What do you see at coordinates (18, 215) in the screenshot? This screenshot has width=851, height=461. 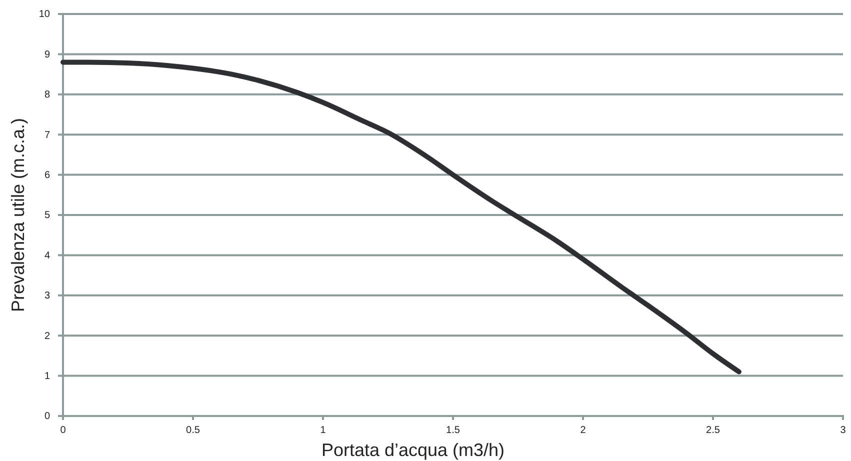 I see `y-axis-title: Prevalenza utile (m.c.a.)` at bounding box center [18, 215].